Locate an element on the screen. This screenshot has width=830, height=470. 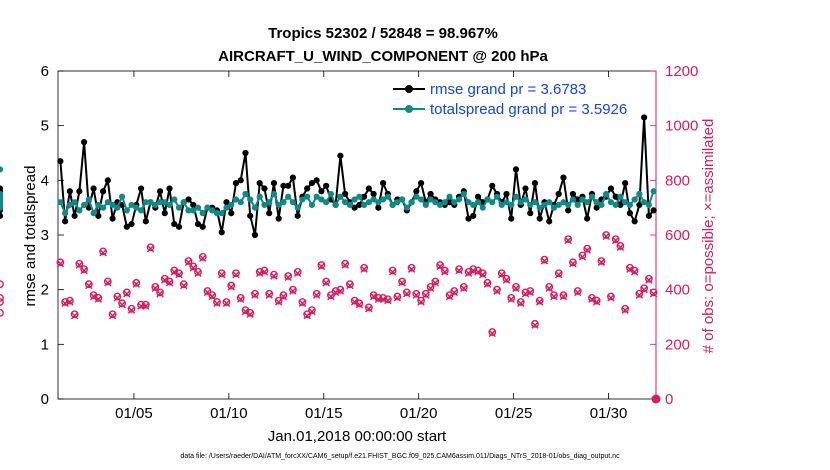
chart-title-line1: Tropics 52302 / 52848 = 98.967% is located at coordinates (383, 33).